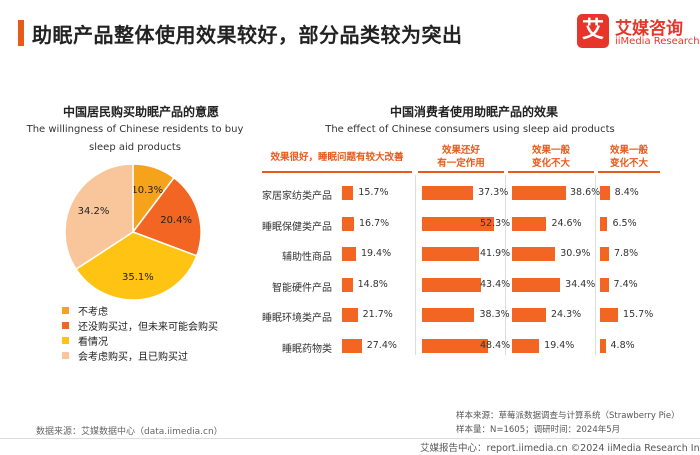  What do you see at coordinates (138, 277) in the screenshot?
I see `pie-slice-label: 35.1%` at bounding box center [138, 277].